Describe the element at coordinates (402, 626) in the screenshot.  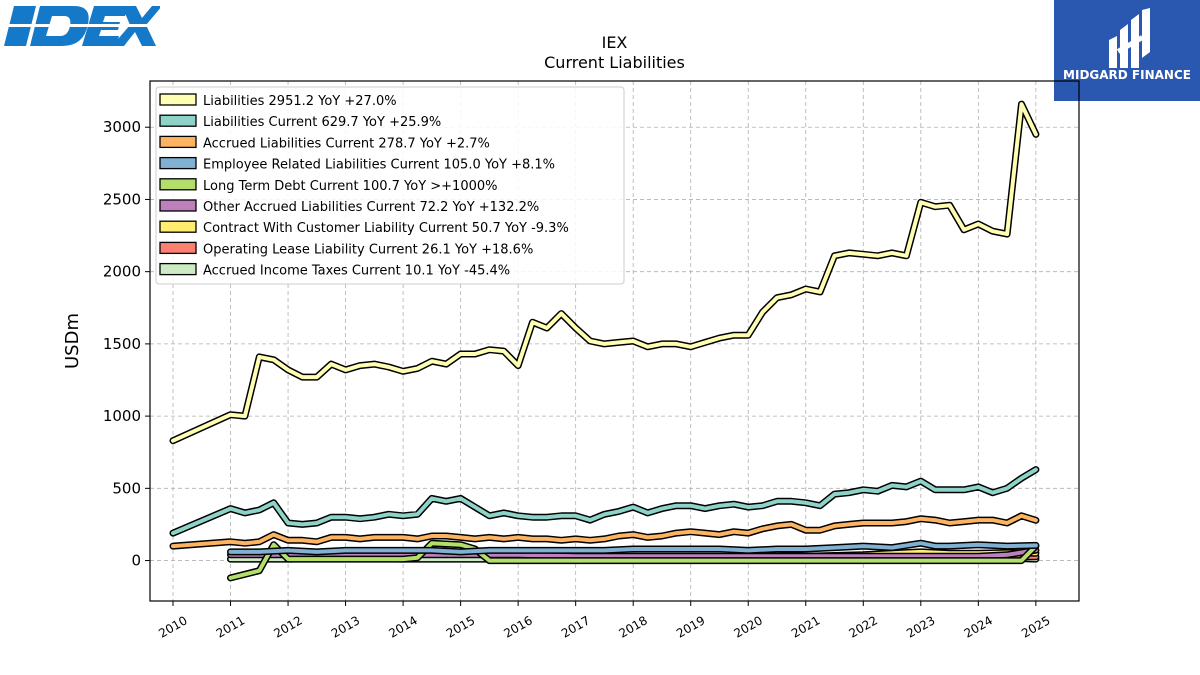
I see `x-tick-label: 2014` at that location.